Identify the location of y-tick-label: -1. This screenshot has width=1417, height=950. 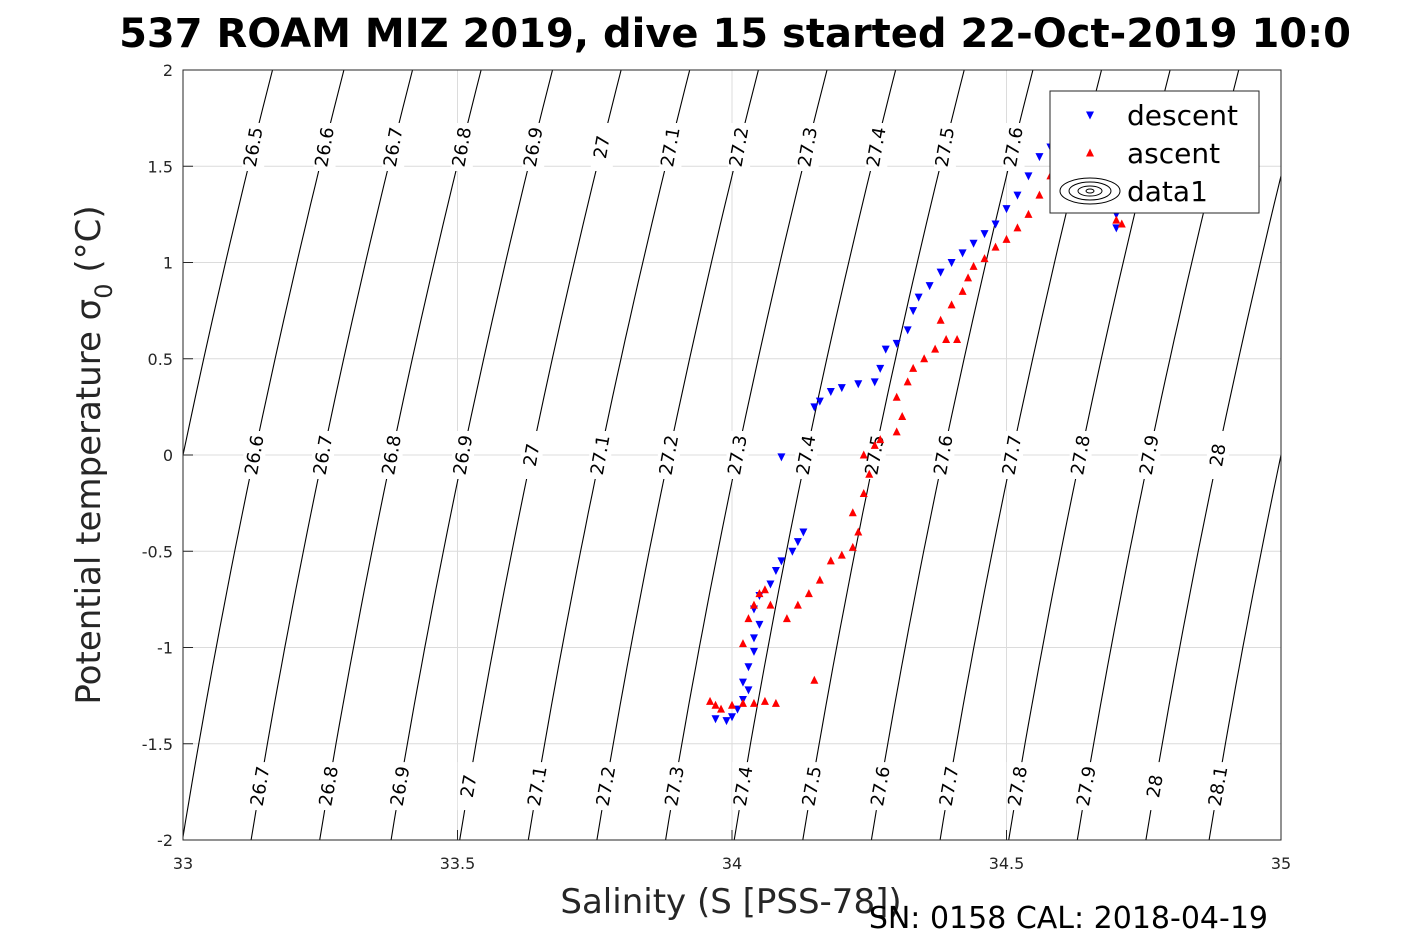
(165, 648).